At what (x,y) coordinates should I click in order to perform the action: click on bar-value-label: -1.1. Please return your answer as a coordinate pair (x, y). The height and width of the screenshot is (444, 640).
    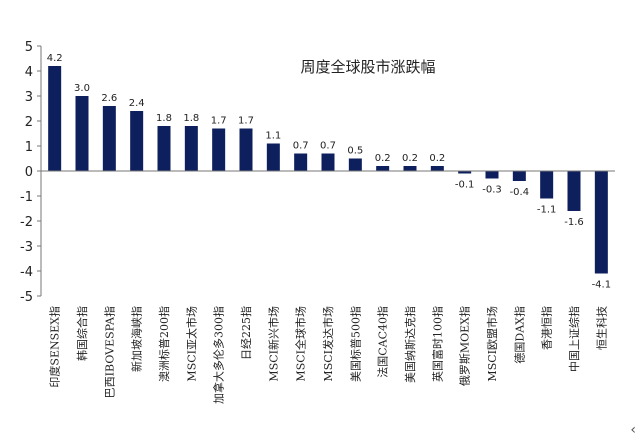
    Looking at the image, I should click on (547, 210).